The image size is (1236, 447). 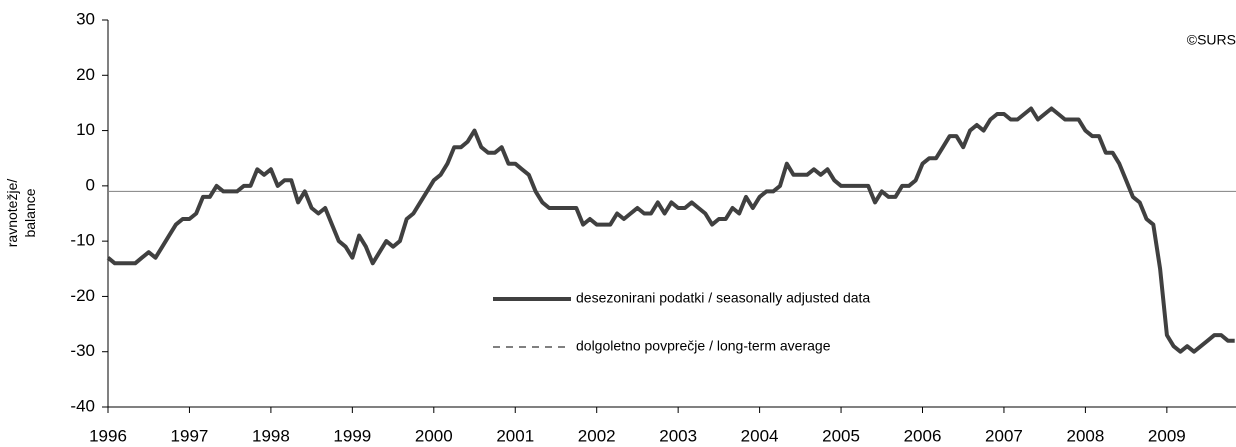 What do you see at coordinates (923, 435) in the screenshot?
I see `x-tick-label: 2006` at bounding box center [923, 435].